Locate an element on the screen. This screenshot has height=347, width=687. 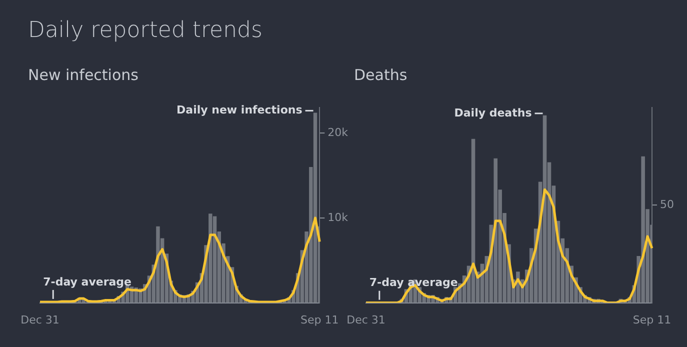
y-tick-label: 50 is located at coordinates (667, 205).